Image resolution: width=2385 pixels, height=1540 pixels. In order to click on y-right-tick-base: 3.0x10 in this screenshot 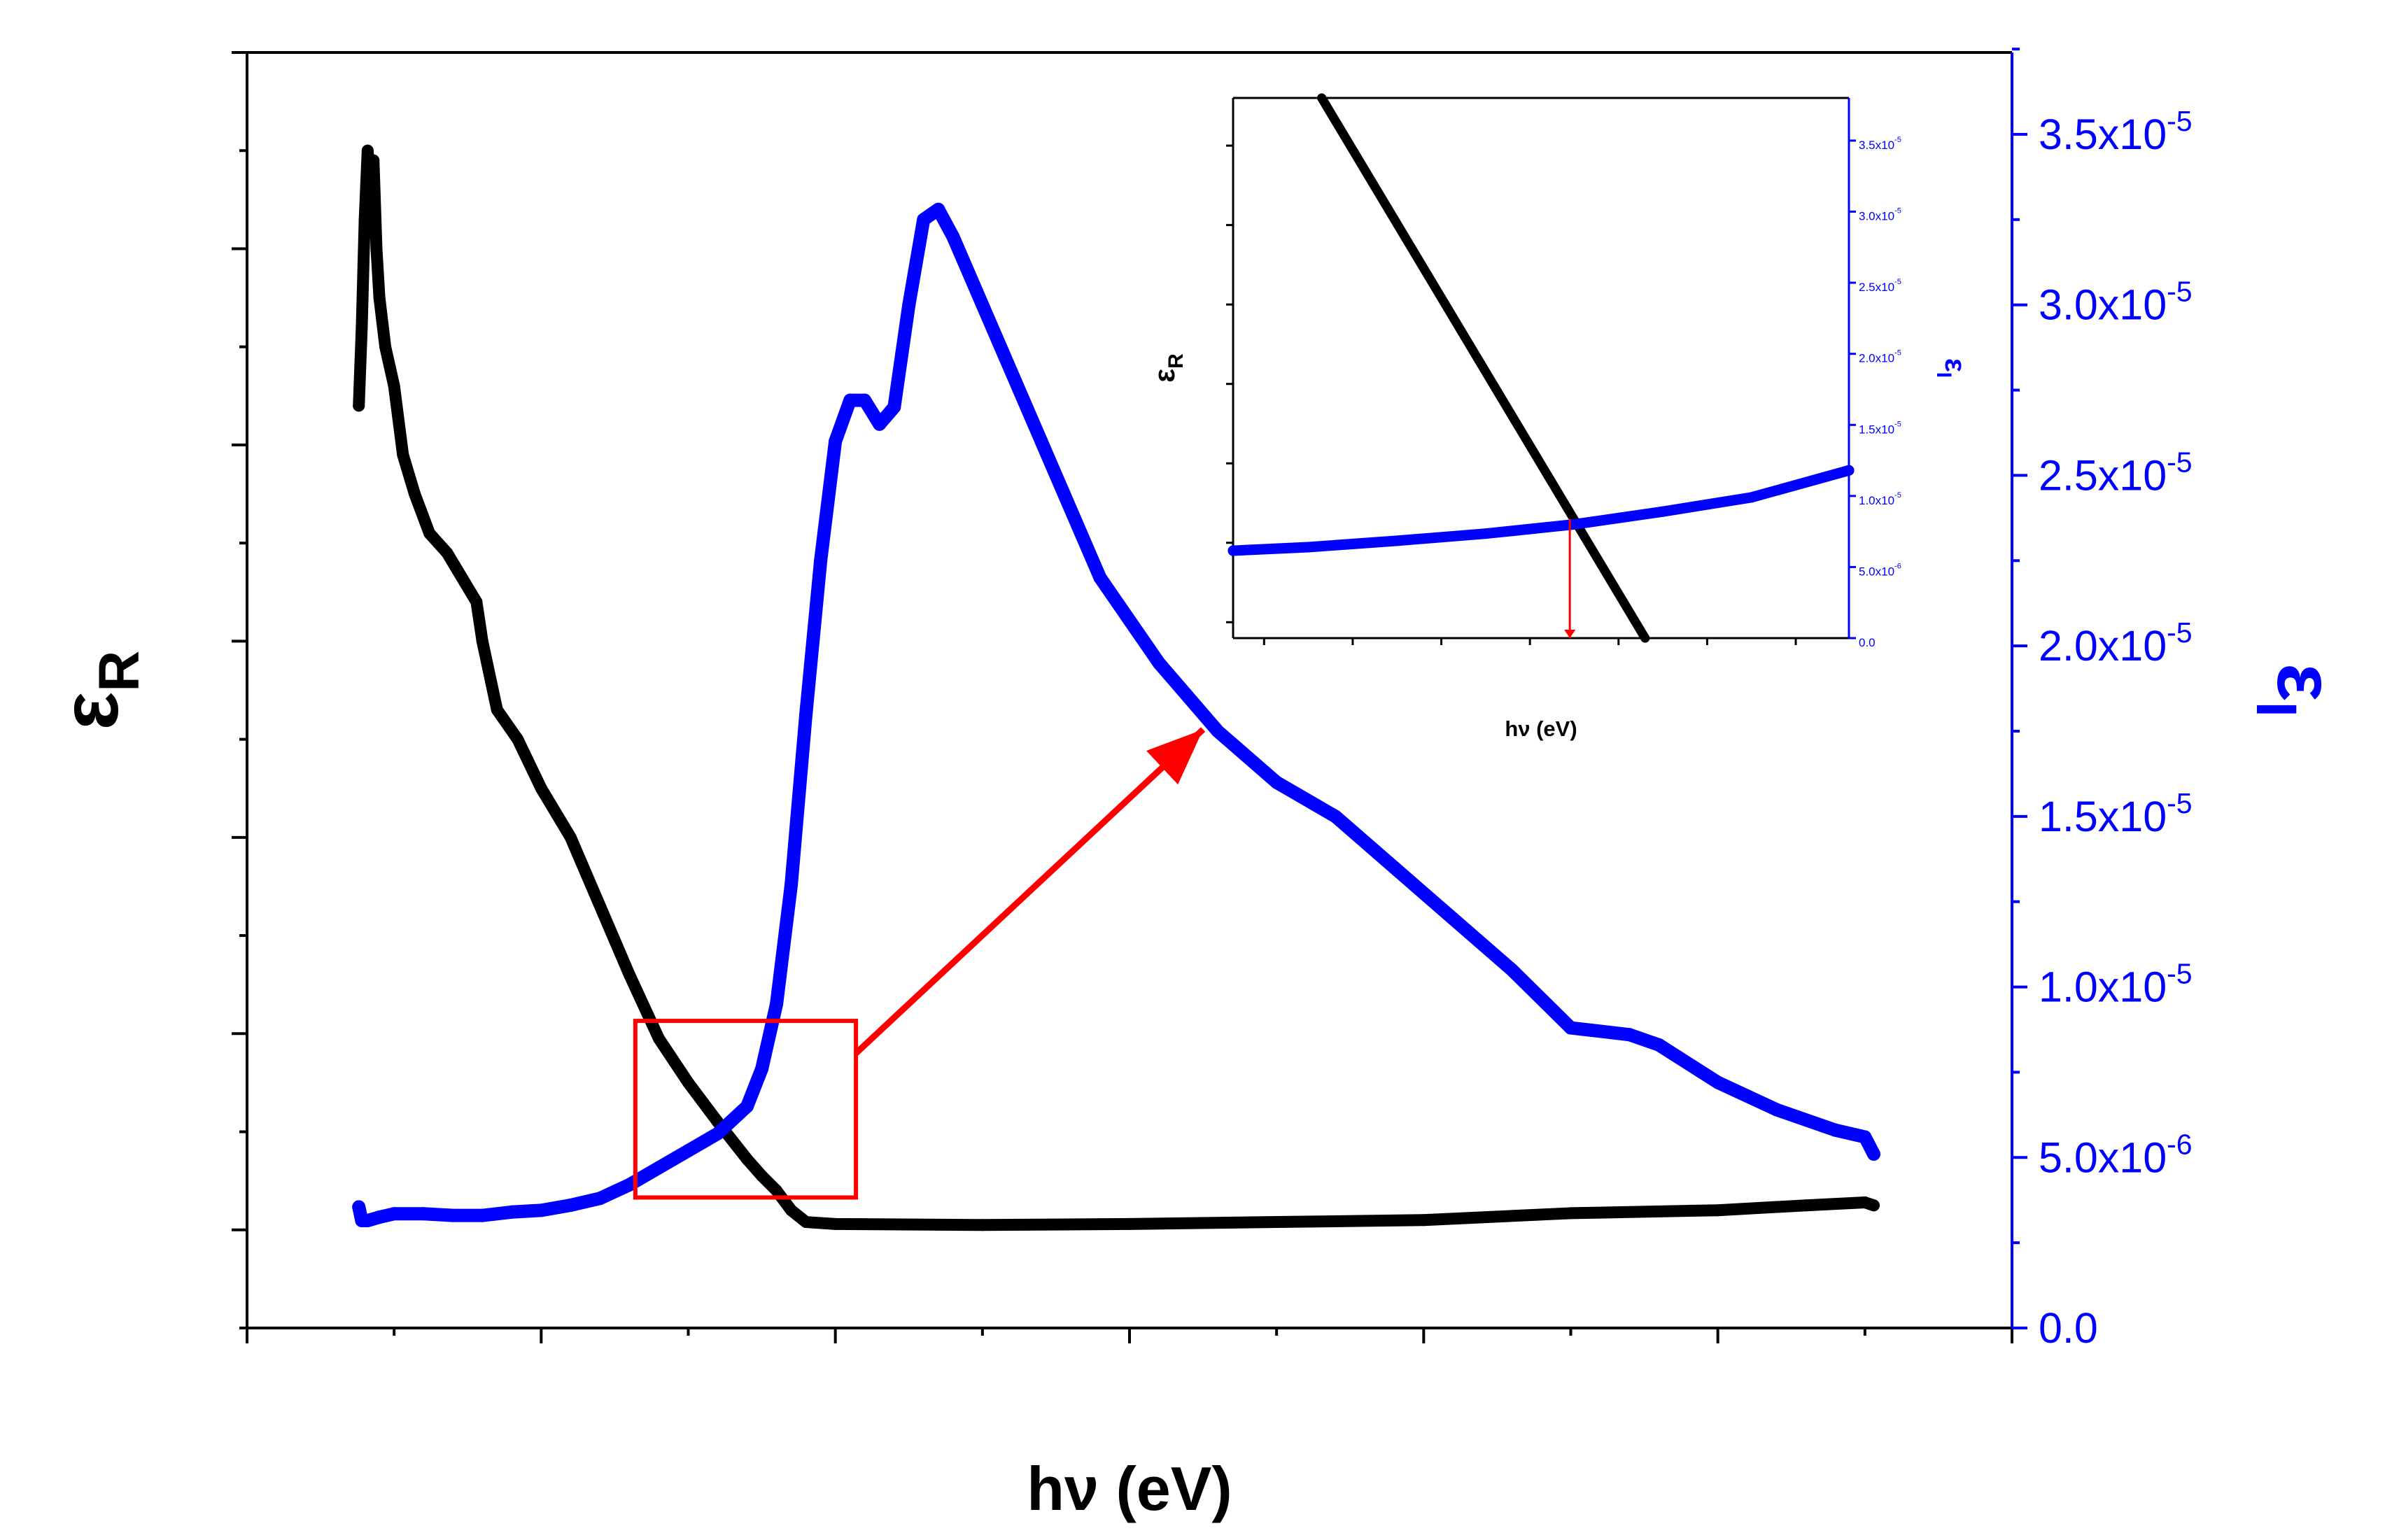, I will do `click(1876, 216)`.